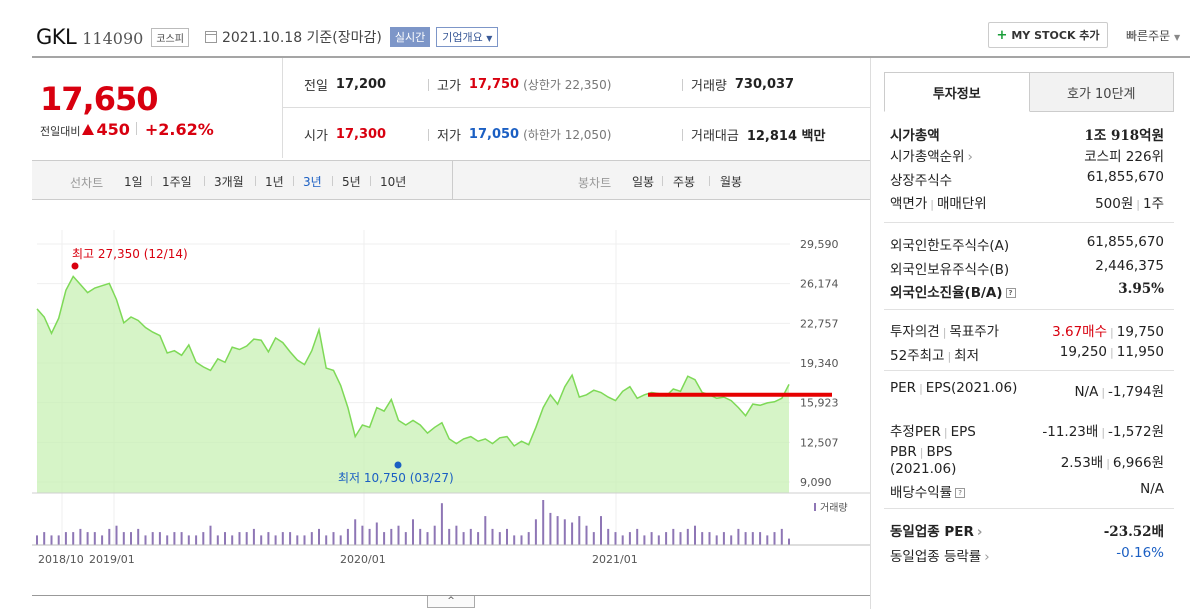 The width and height of the screenshot is (1190, 609). I want to click on collapse-chevron-icon: ^, so click(451, 602).